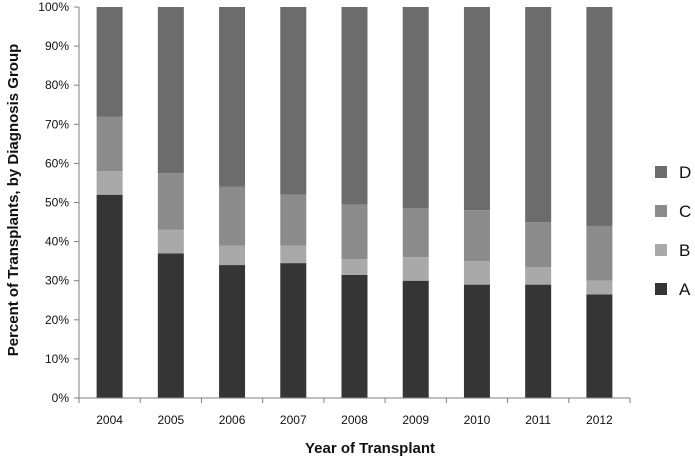 The height and width of the screenshot is (467, 695). Describe the element at coordinates (170, 90) in the screenshot. I see `bar-segment-d-2005` at that location.